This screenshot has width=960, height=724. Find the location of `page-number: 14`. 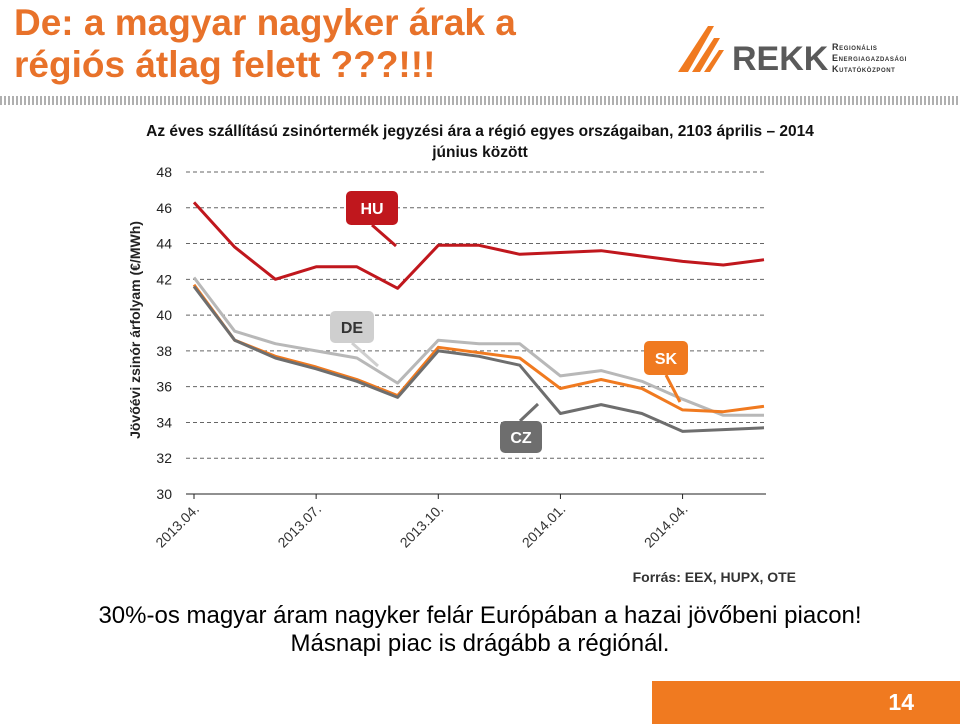

page-number: 14 is located at coordinates (901, 702).